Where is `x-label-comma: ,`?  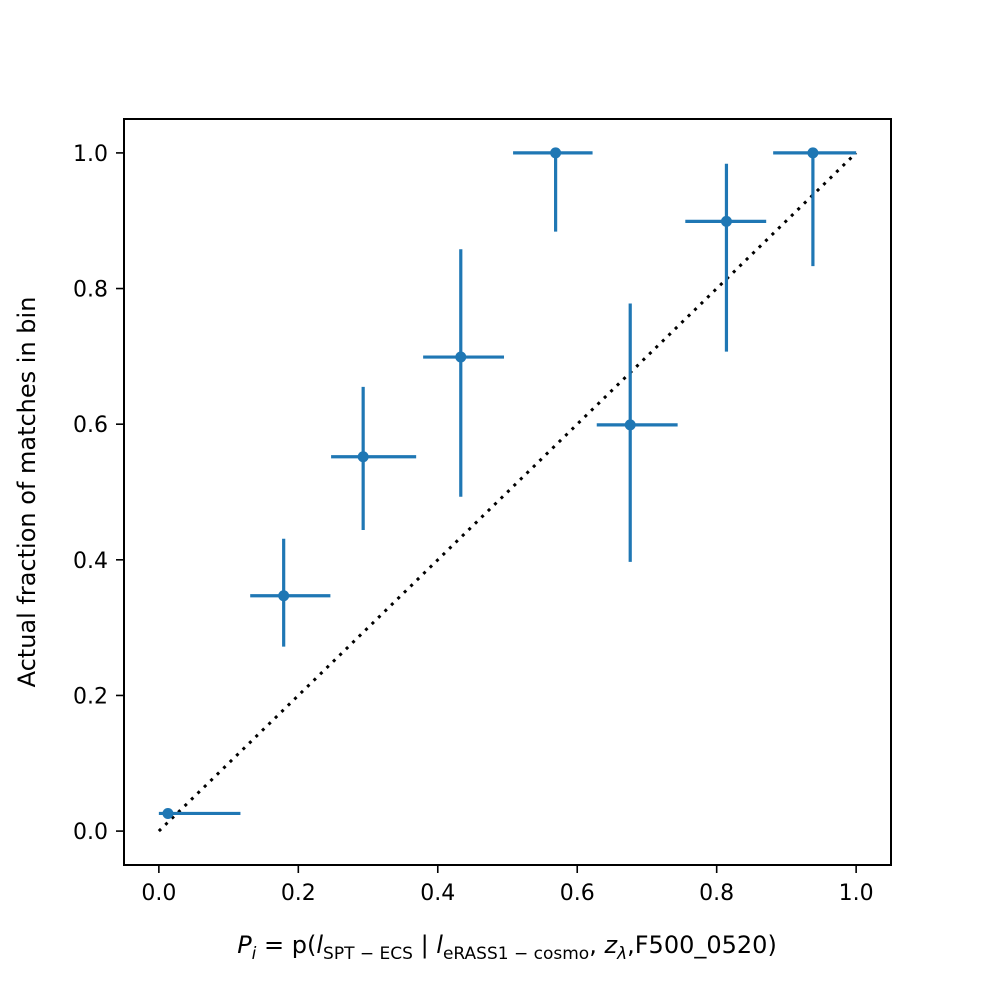
x-label-comma: , is located at coordinates (596, 945).